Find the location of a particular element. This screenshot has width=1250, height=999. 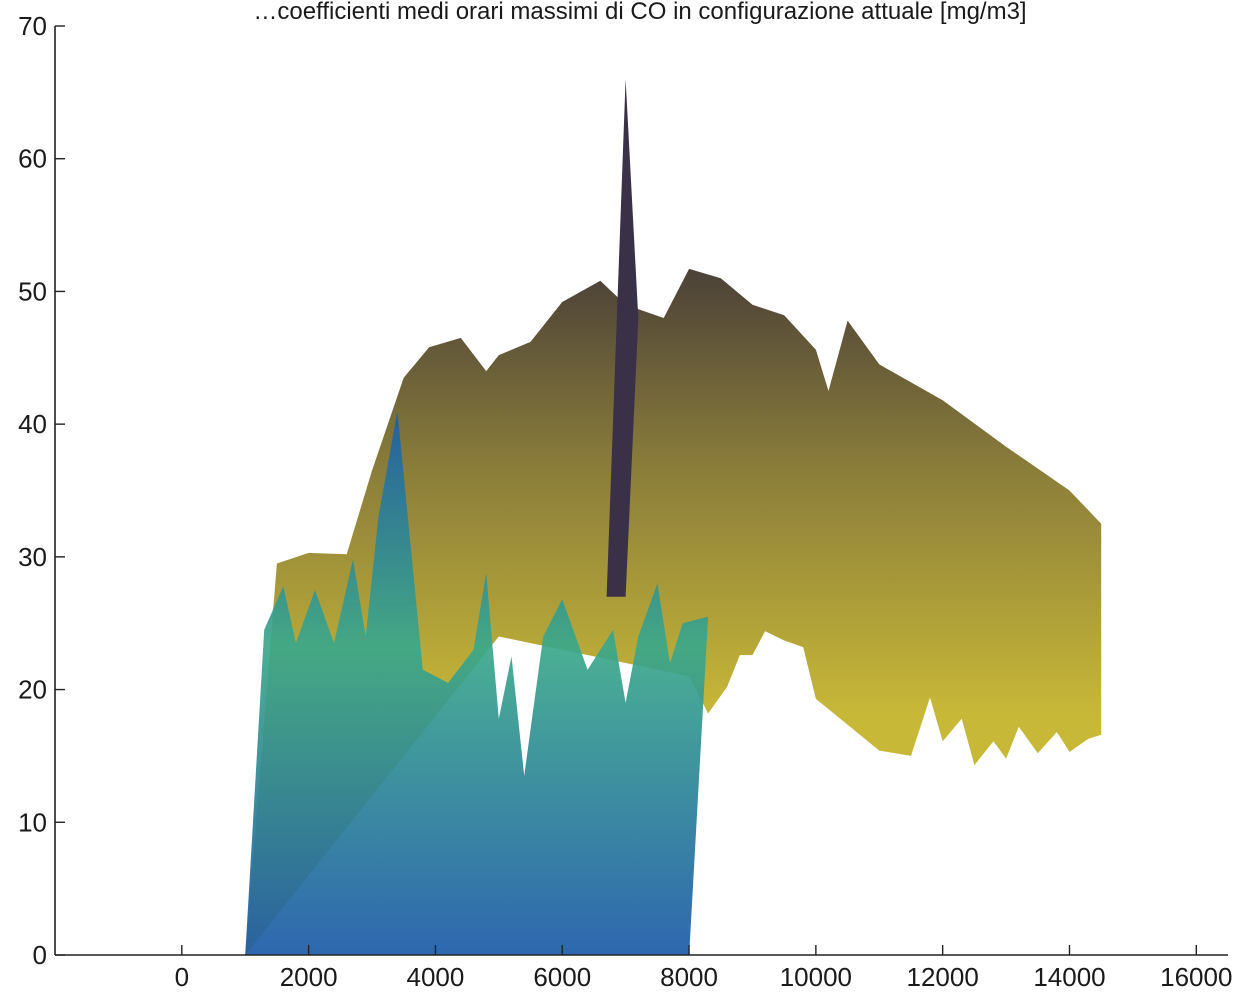

x-tick-label: 2000 is located at coordinates (309, 977).